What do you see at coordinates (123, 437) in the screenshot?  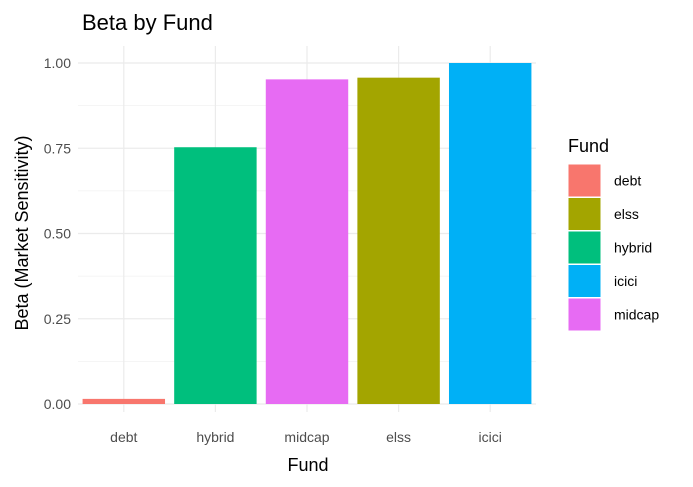 I see `x-tick-label: debt` at bounding box center [123, 437].